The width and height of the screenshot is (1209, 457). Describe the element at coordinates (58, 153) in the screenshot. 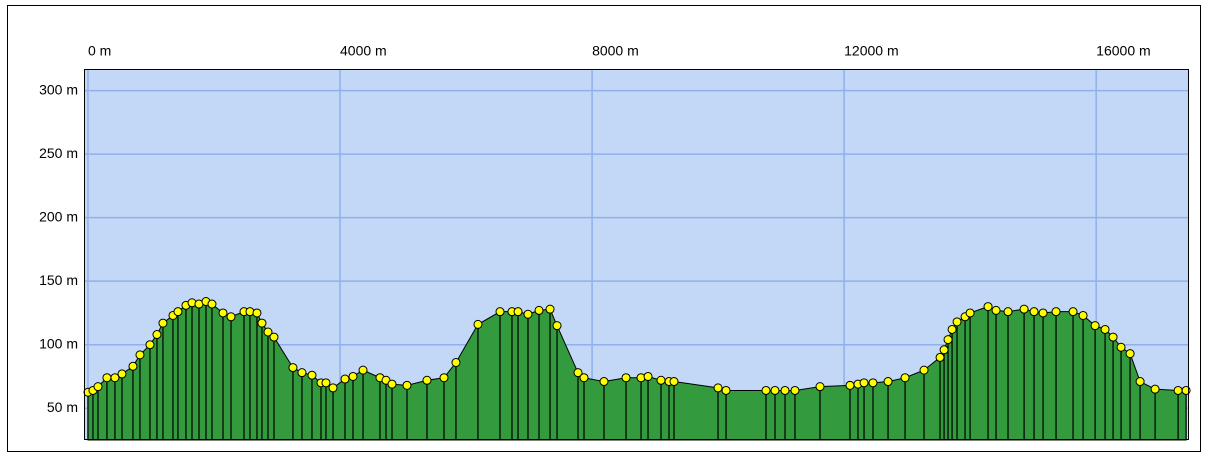

I see `y-tick-label: 250 m` at that location.